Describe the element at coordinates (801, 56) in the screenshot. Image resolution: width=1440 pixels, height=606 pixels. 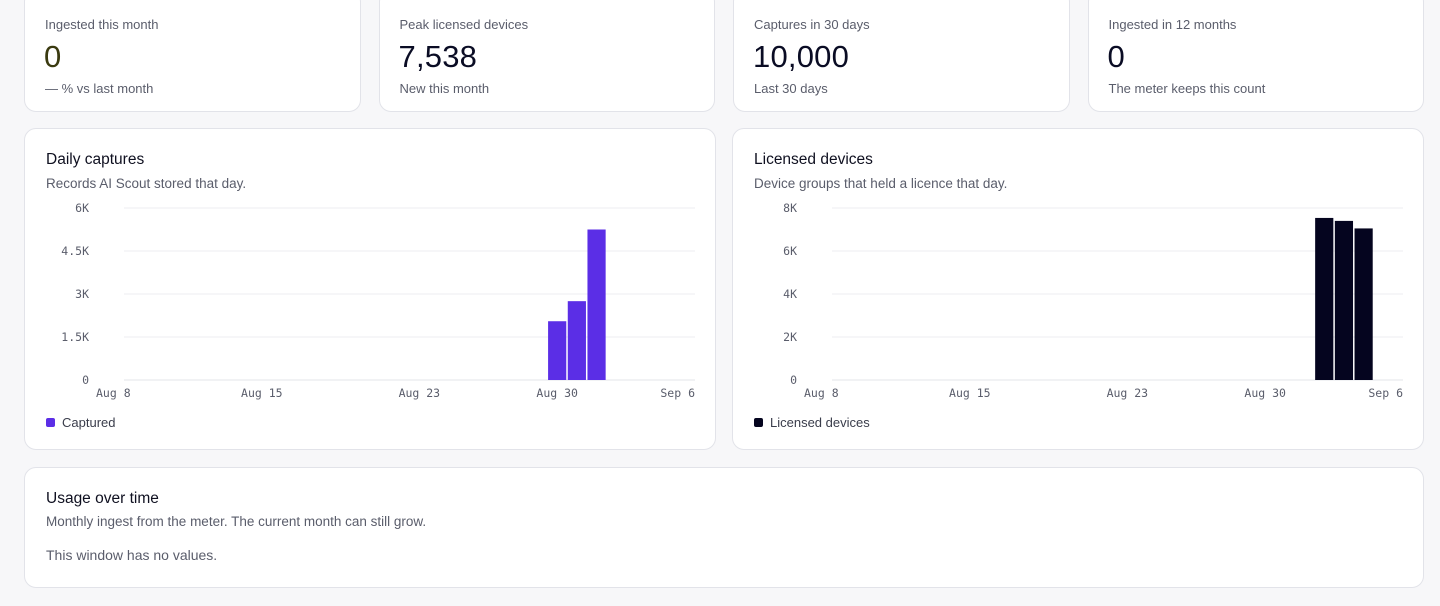
I see `stat-value: 10,000` at that location.